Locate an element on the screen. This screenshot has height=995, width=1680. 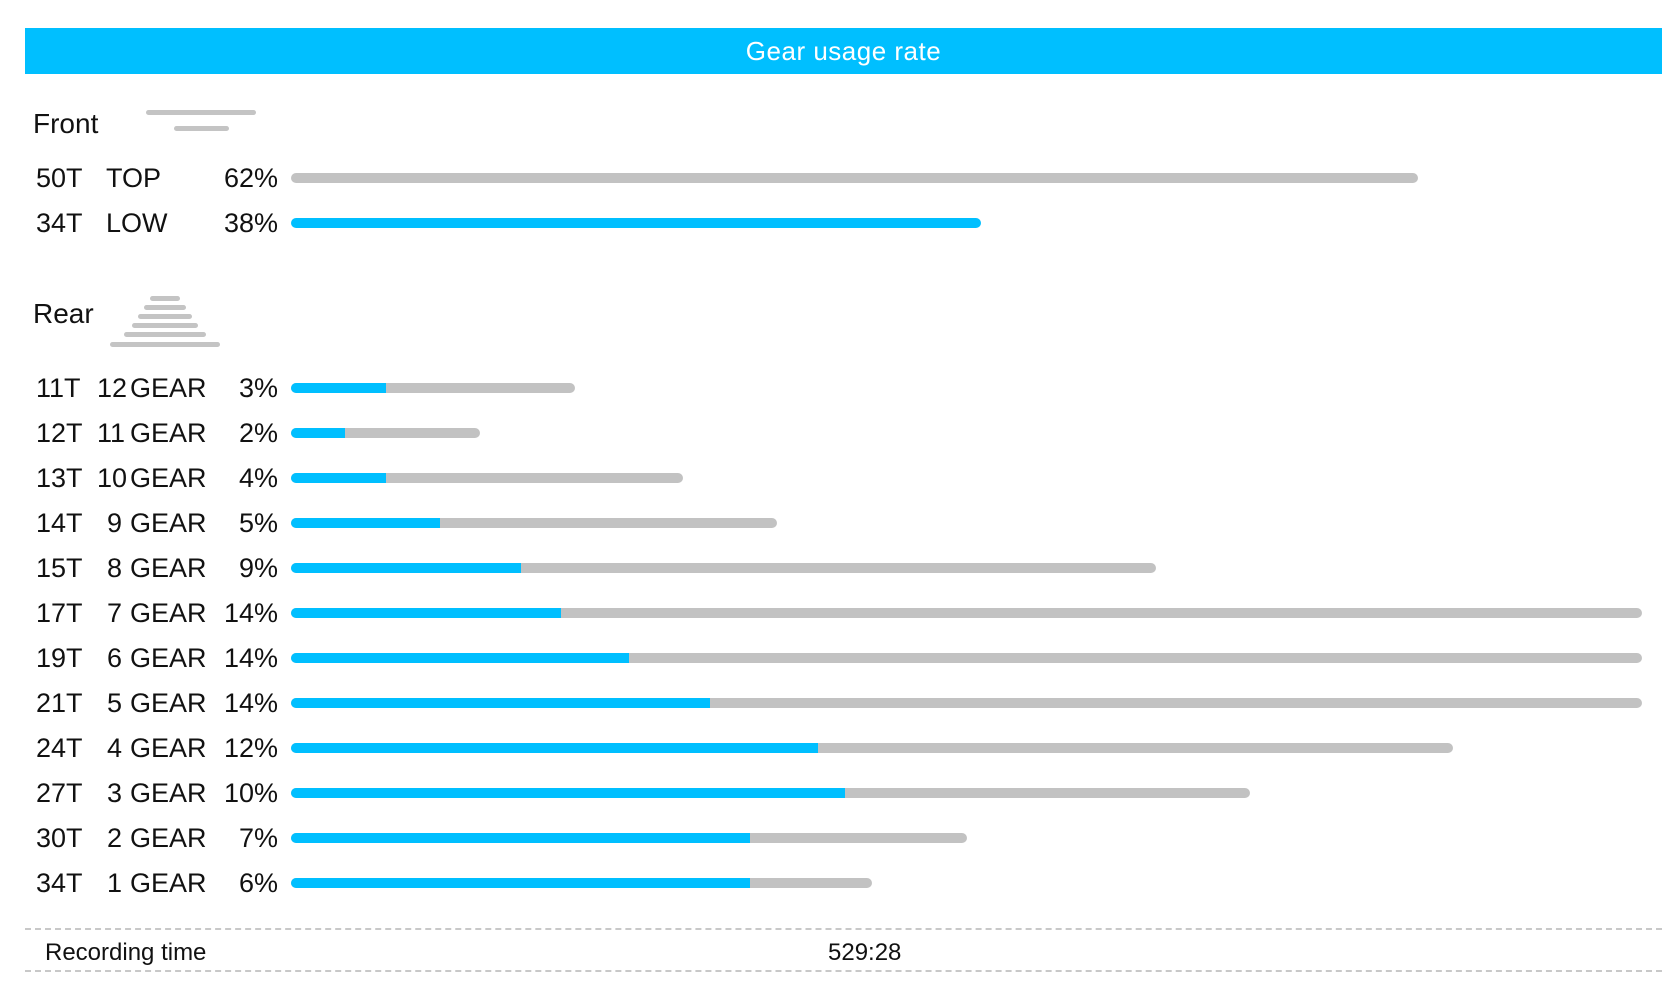
rear-section-label: Rear is located at coordinates (63, 313).